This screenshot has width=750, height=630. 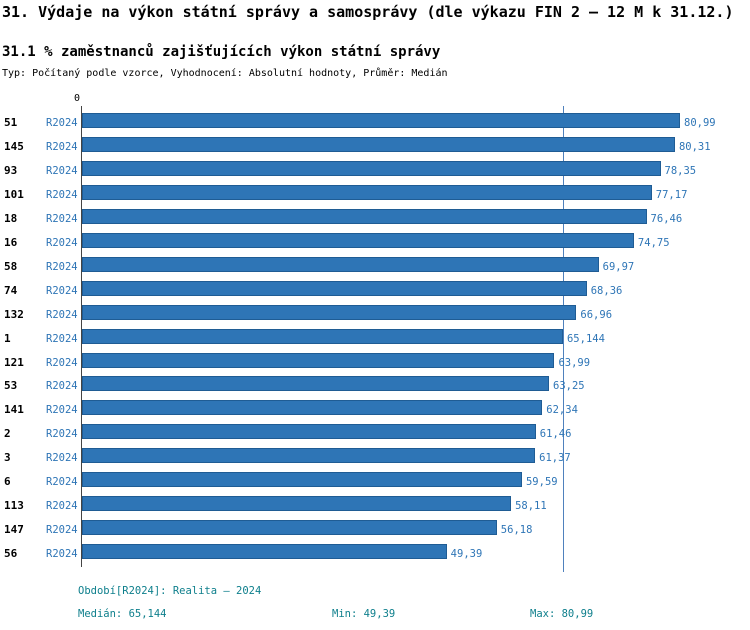 What do you see at coordinates (11, 266) in the screenshot?
I see `row-id-label: 58` at bounding box center [11, 266].